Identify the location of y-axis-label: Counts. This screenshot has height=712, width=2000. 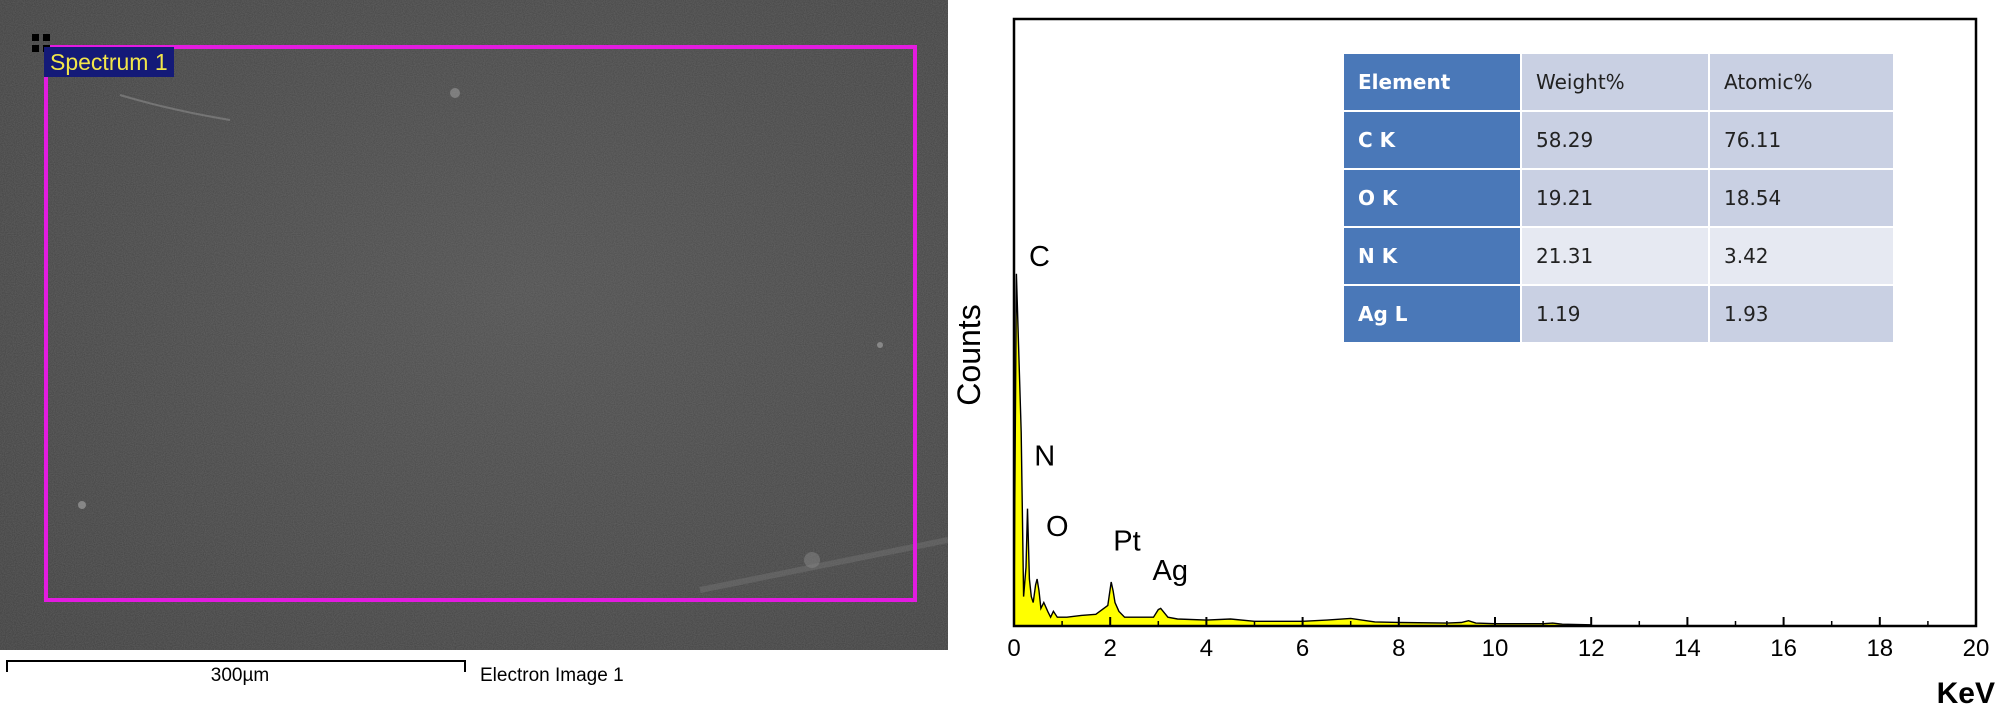
(969, 354).